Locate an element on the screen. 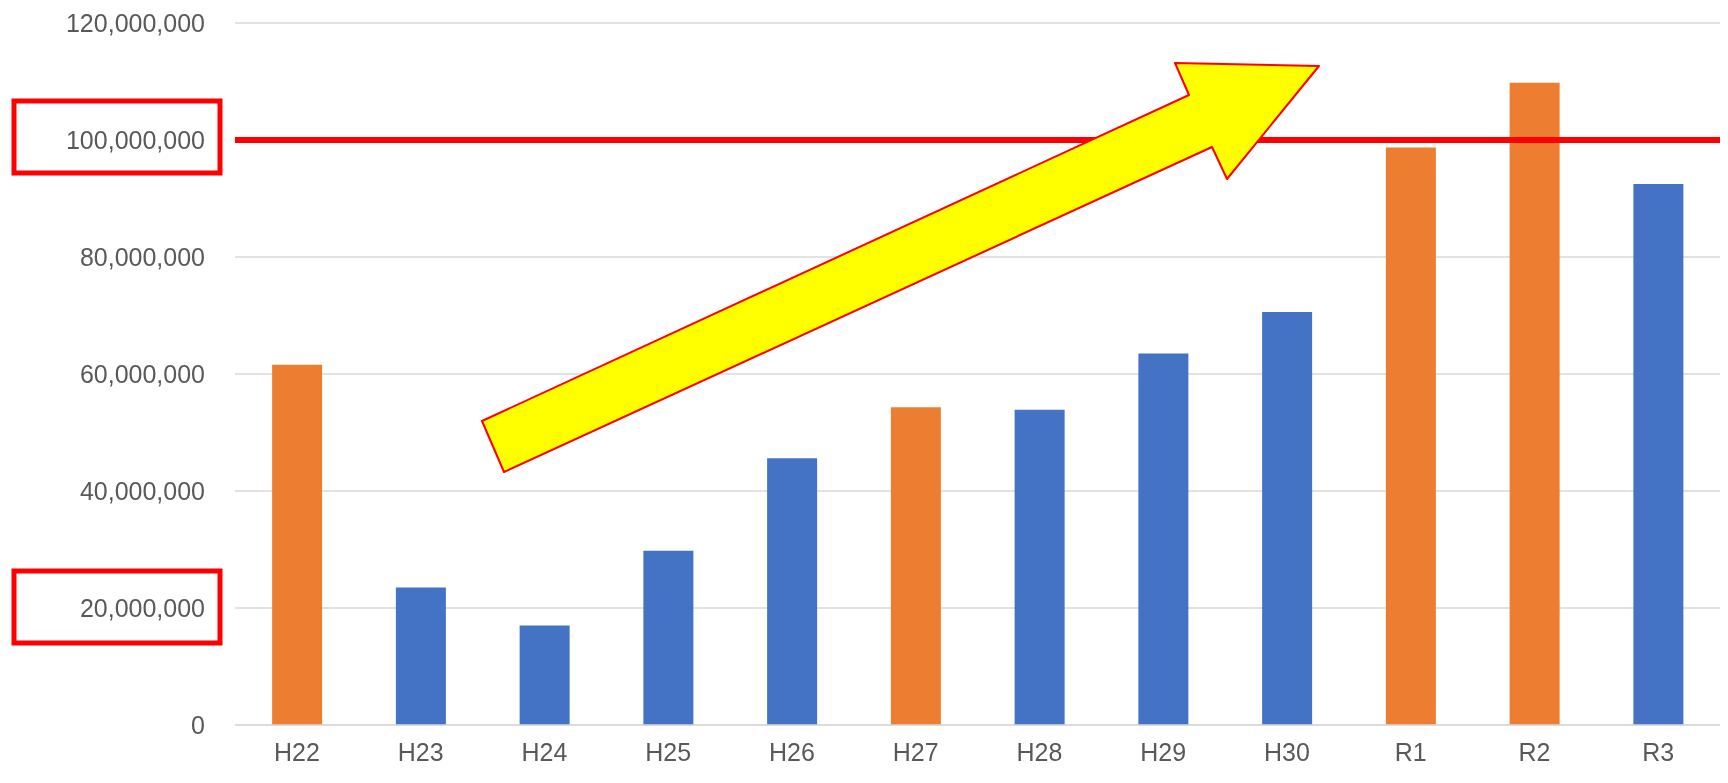  y-tick-label: 120,000,000 is located at coordinates (135, 22).